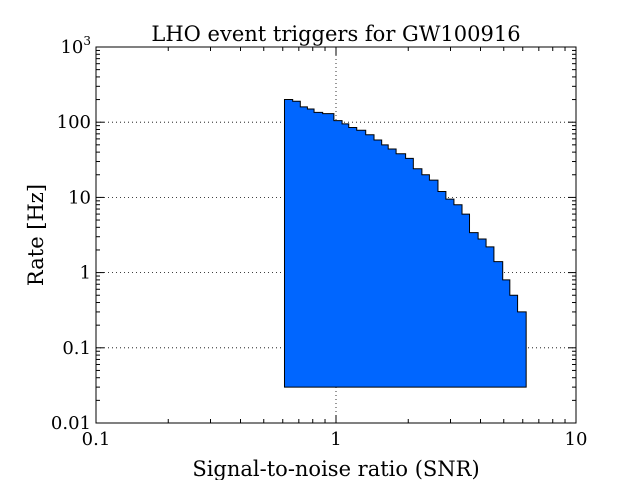 The width and height of the screenshot is (640, 480). What do you see at coordinates (576, 439) in the screenshot?
I see `x-tick-label: 10` at bounding box center [576, 439].